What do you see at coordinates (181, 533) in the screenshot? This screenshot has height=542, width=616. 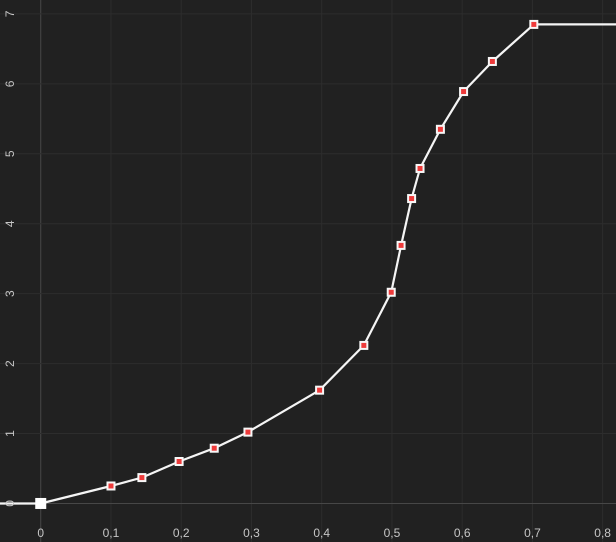 I see `x-axis-tick-label: 0,2` at bounding box center [181, 533].